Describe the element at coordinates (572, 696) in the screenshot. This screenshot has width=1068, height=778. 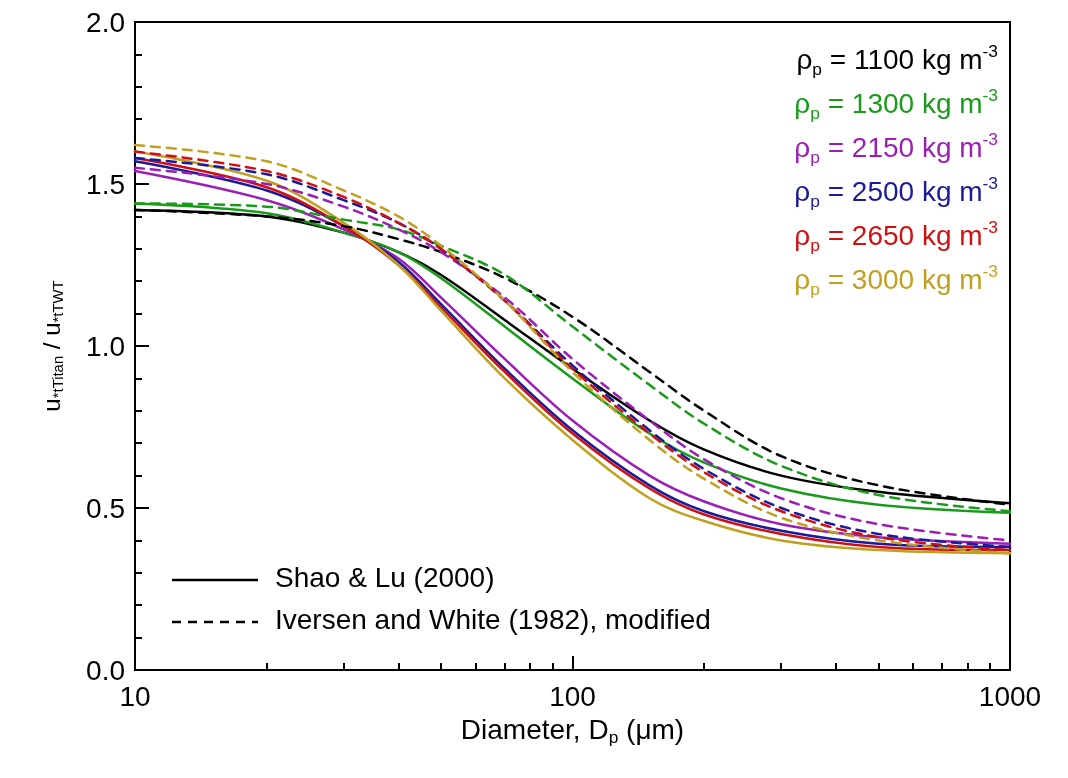
I see `x-tick-label: 100` at that location.